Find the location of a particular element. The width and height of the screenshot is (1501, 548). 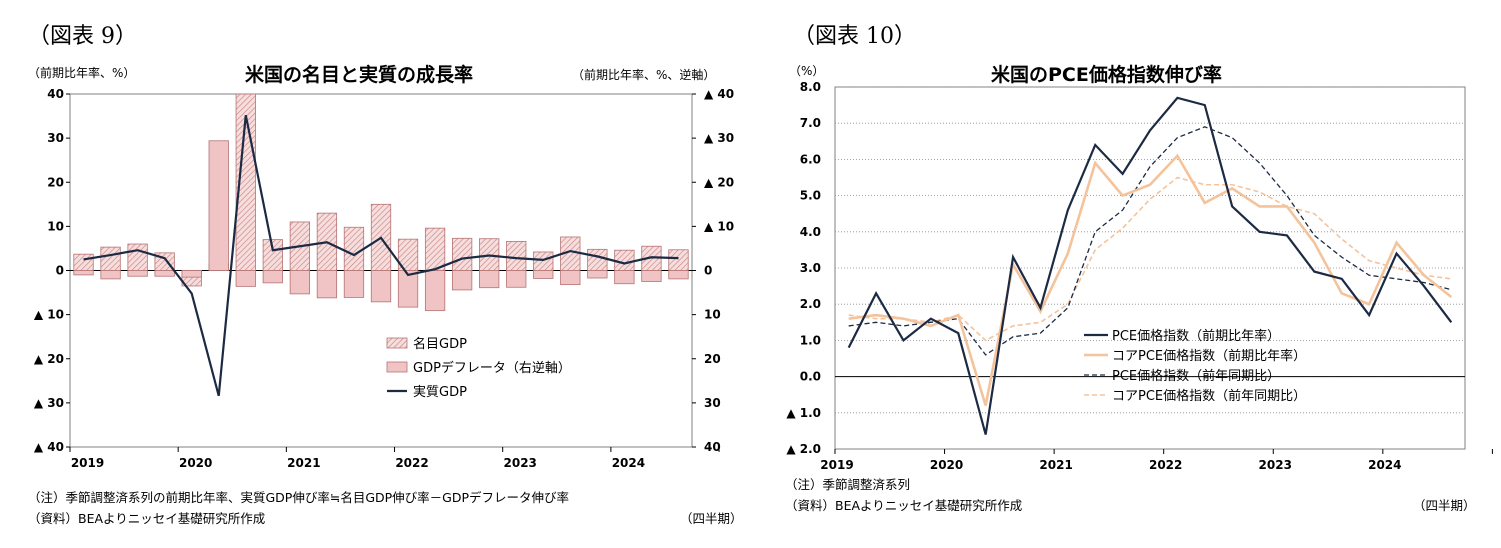

y-tick-label-right: ▲ 30 is located at coordinates (719, 138).